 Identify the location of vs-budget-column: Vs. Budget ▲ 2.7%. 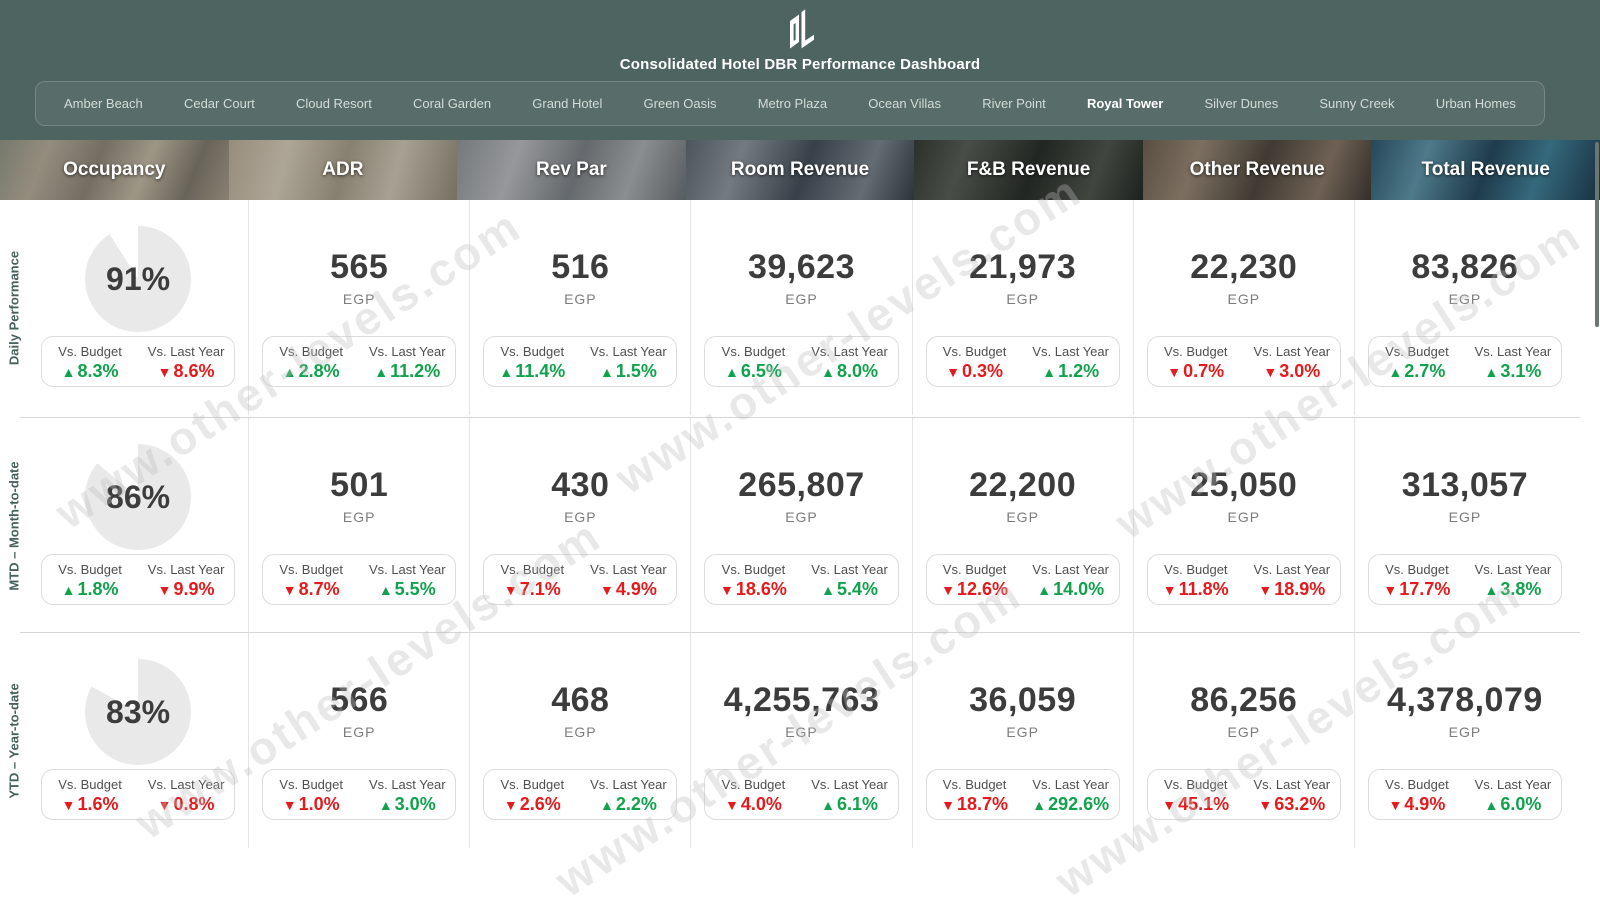
(1417, 362).